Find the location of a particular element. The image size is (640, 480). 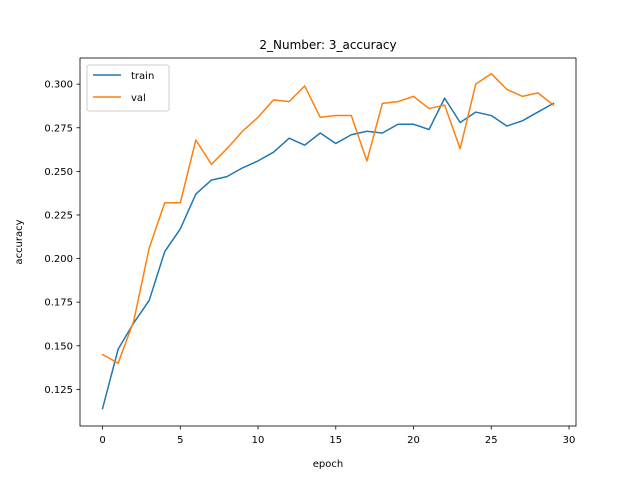

x-tick-label: 20 is located at coordinates (413, 440).